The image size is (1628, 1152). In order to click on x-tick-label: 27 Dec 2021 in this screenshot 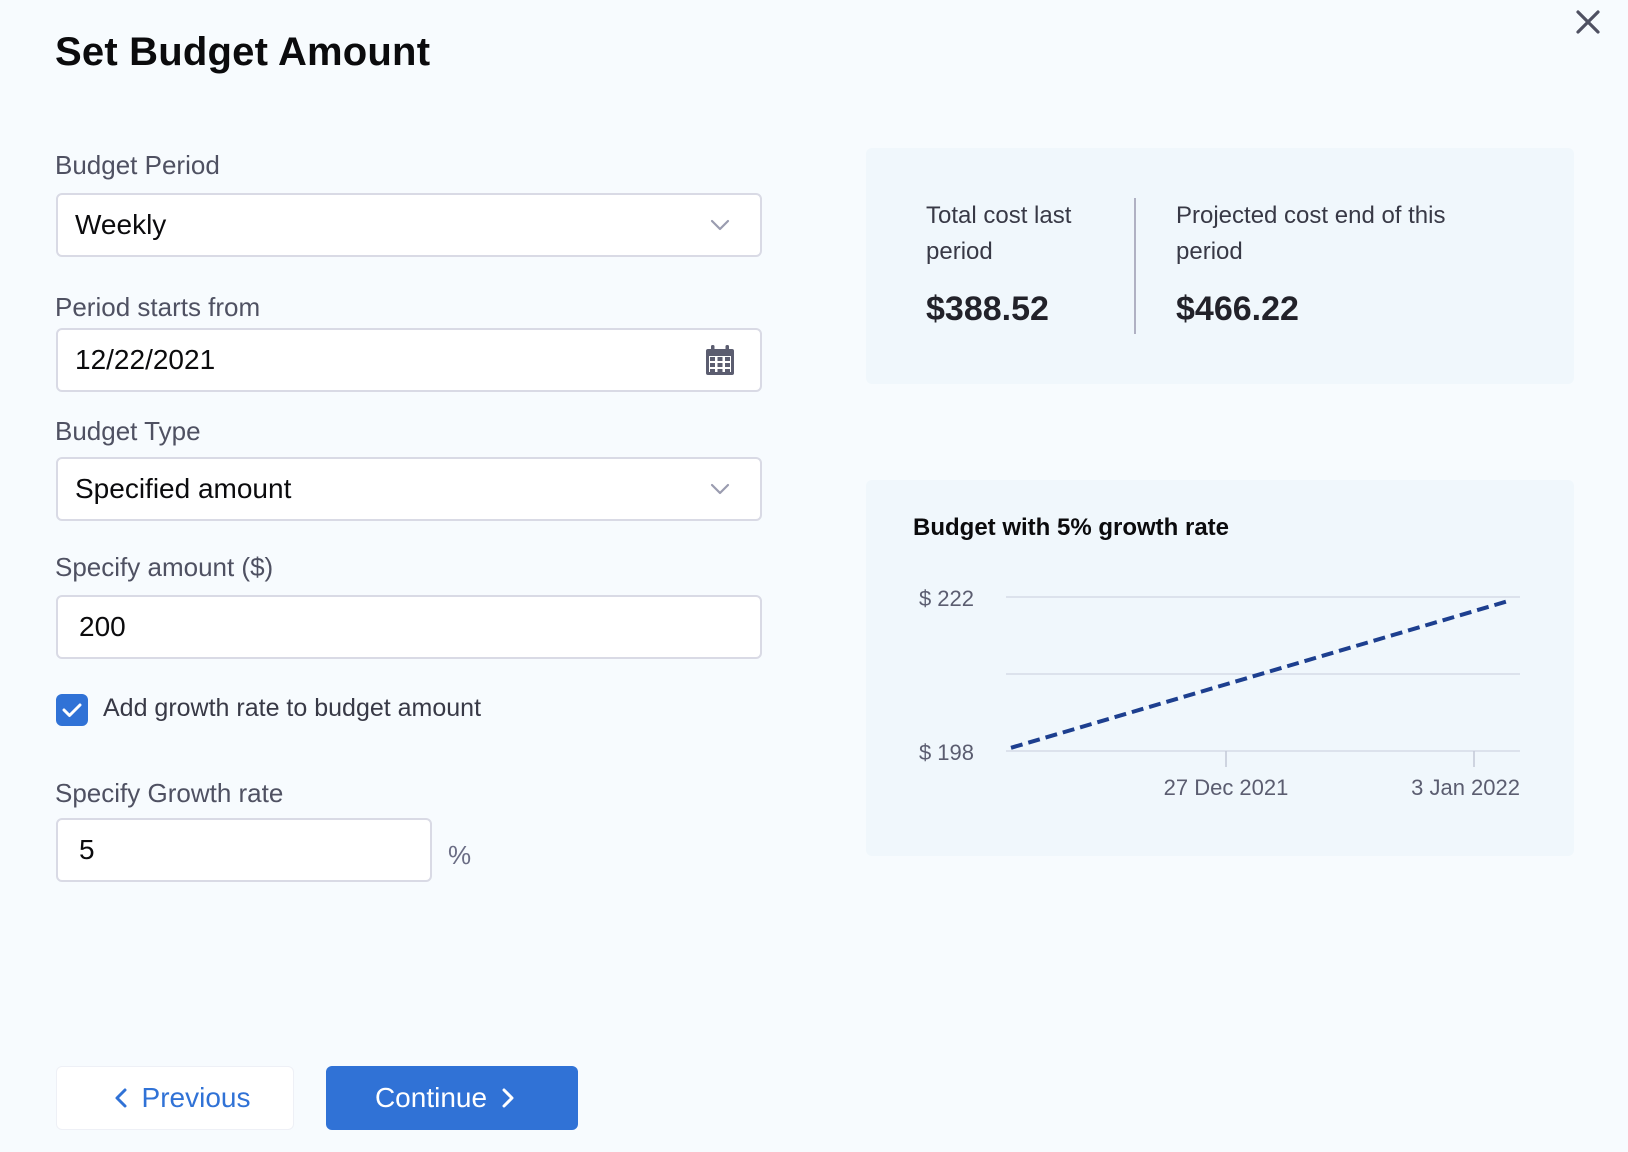, I will do `click(1226, 787)`.